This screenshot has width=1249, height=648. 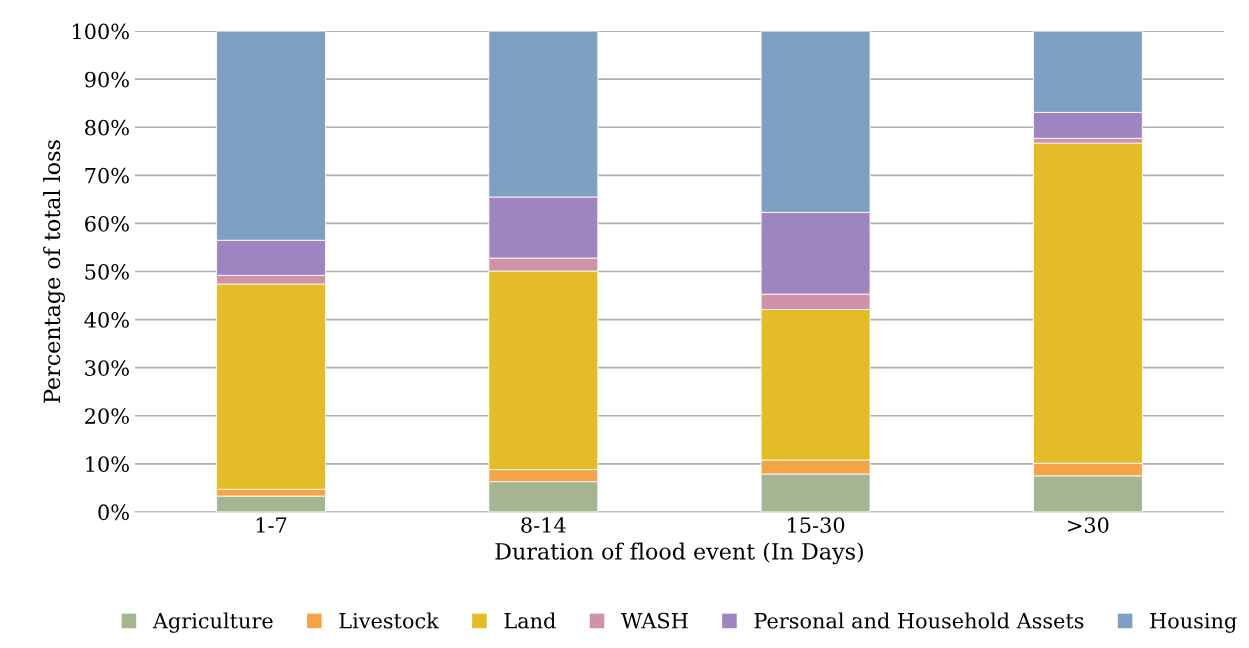 I want to click on x-tick-label: 1-7, so click(x=271, y=525).